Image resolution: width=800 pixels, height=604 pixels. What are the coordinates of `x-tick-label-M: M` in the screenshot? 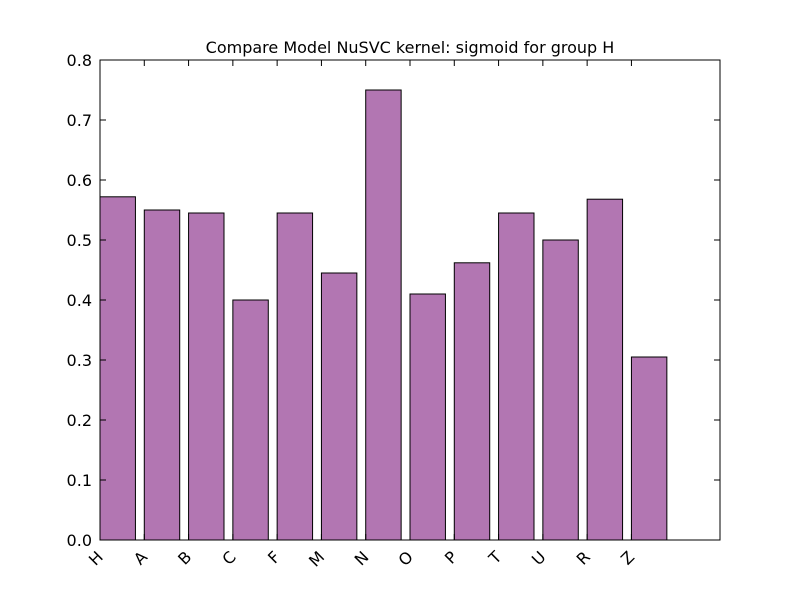 It's located at (316, 558).